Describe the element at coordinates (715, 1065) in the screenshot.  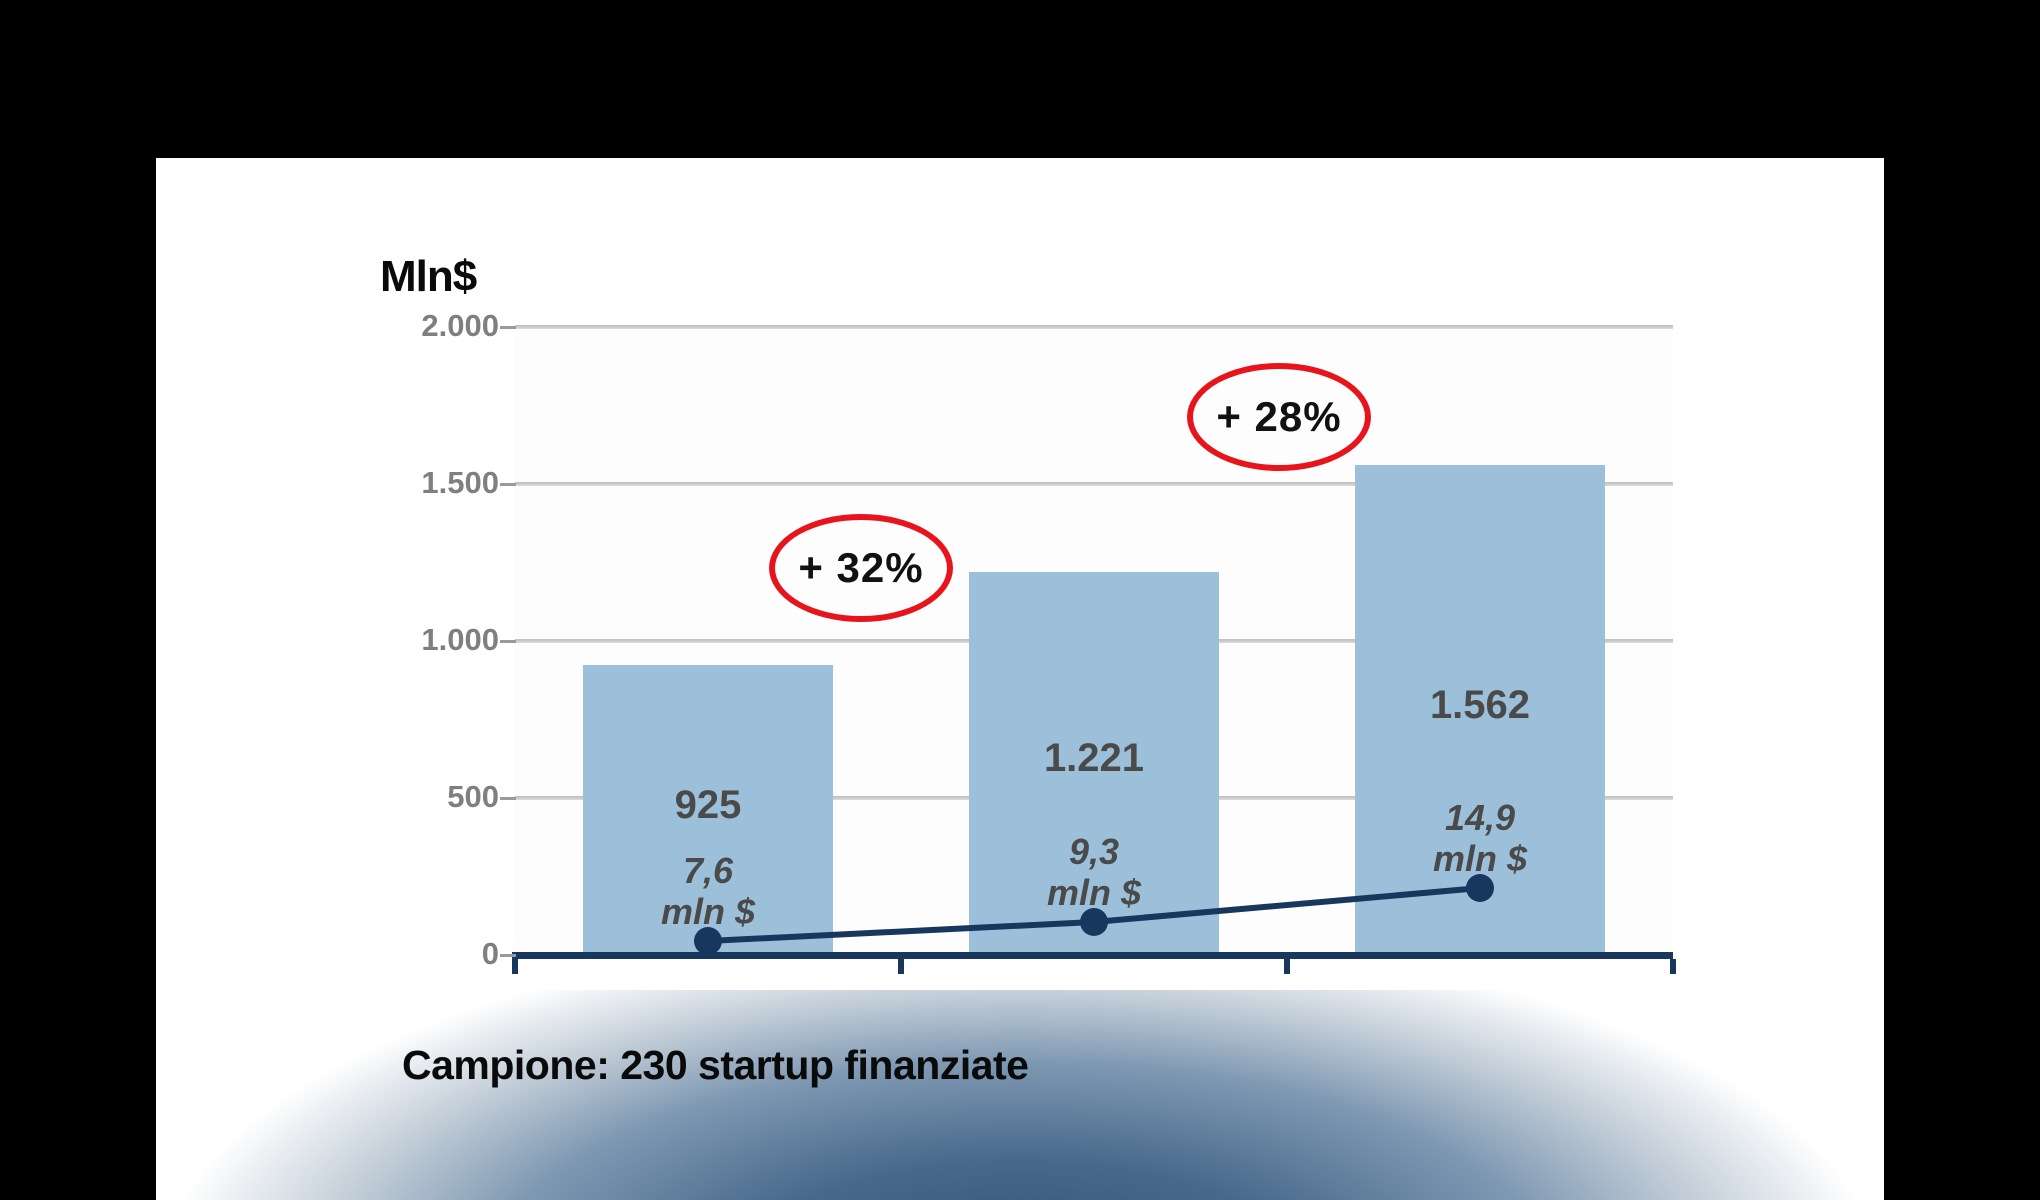
I see `sample-caption: Campione: 230 startup finanziate` at that location.